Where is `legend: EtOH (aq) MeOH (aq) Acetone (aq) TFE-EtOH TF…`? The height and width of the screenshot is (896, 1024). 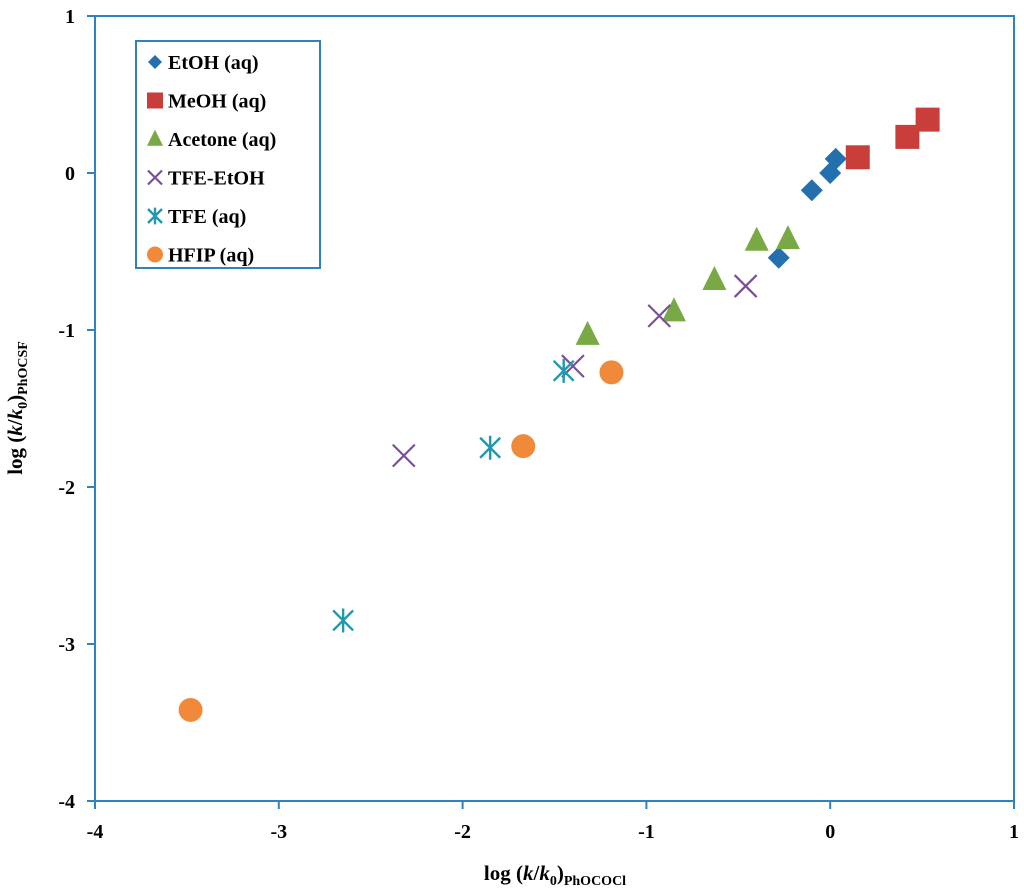
legend: EtOH (aq) MeOH (aq) Acetone (aq) TFE-EtOH TF… is located at coordinates (228, 154).